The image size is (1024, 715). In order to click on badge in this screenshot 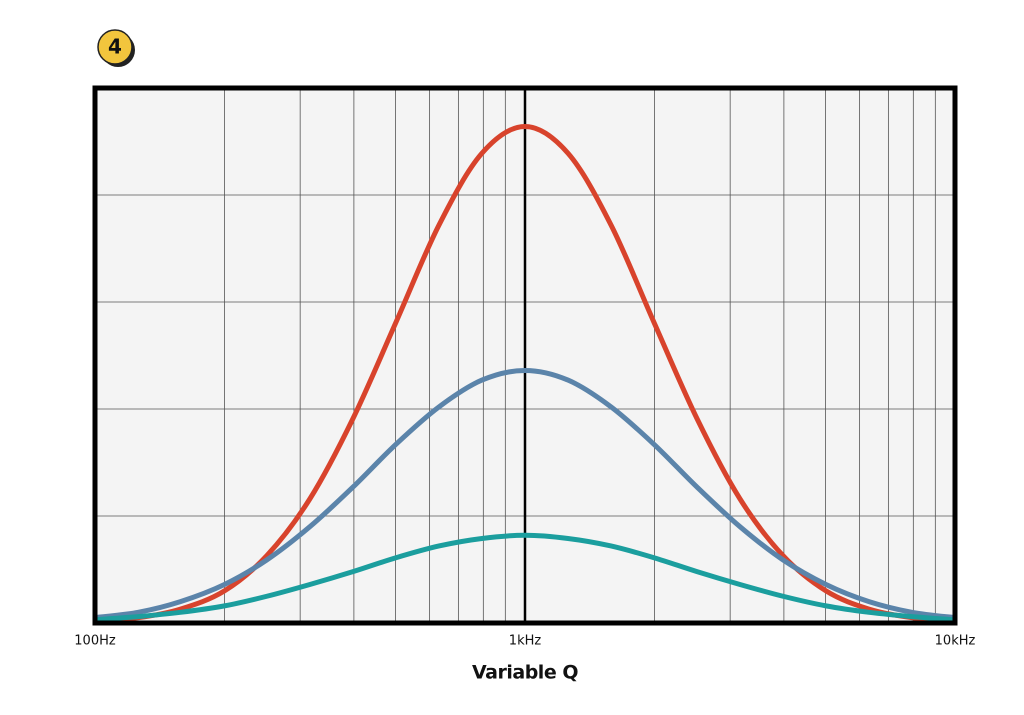, I will do `click(115, 47)`.